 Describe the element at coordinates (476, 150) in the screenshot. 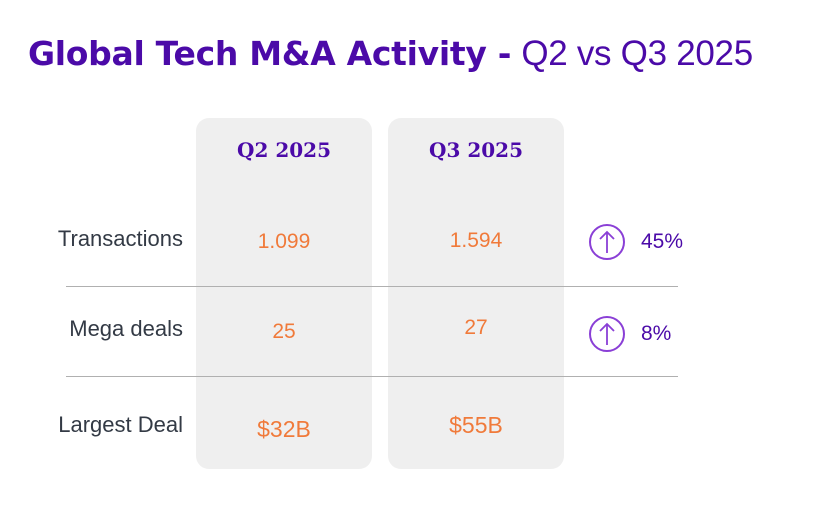

I see `column-header-q3: Q3 2025` at that location.